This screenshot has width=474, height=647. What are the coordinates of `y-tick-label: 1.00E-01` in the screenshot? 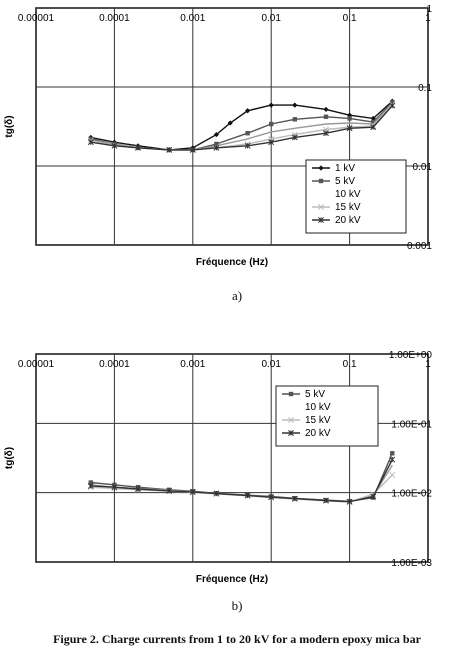 It's located at (411, 424).